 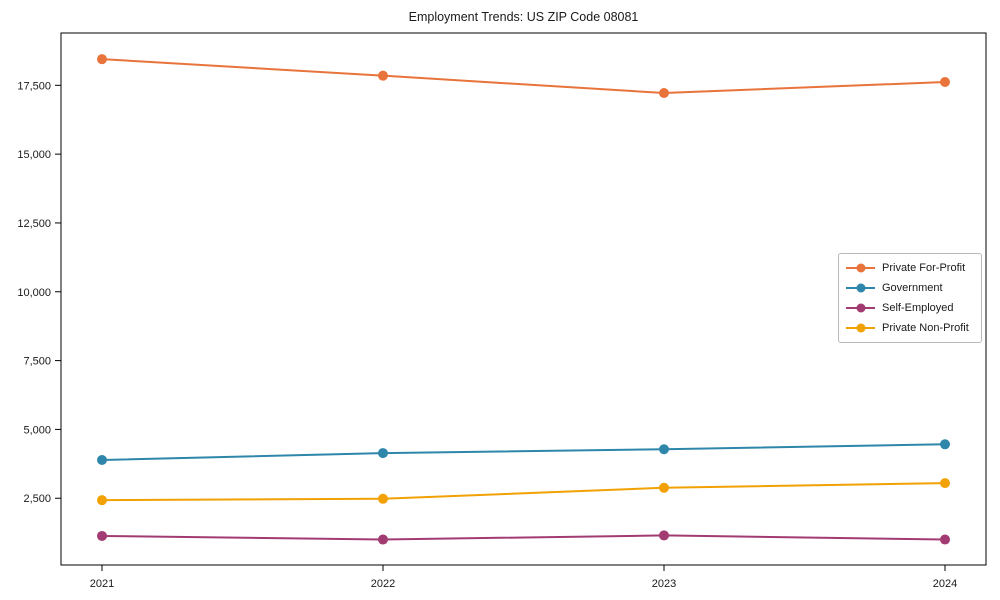 What do you see at coordinates (945, 539) in the screenshot?
I see `data-point-self-employed-2024` at bounding box center [945, 539].